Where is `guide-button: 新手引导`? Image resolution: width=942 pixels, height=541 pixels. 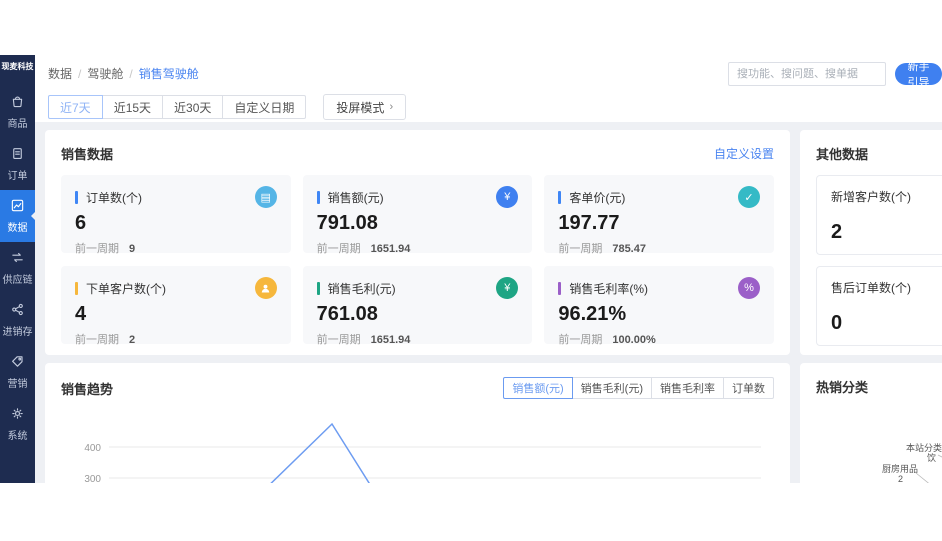 guide-button: 新手引导 is located at coordinates (918, 75).